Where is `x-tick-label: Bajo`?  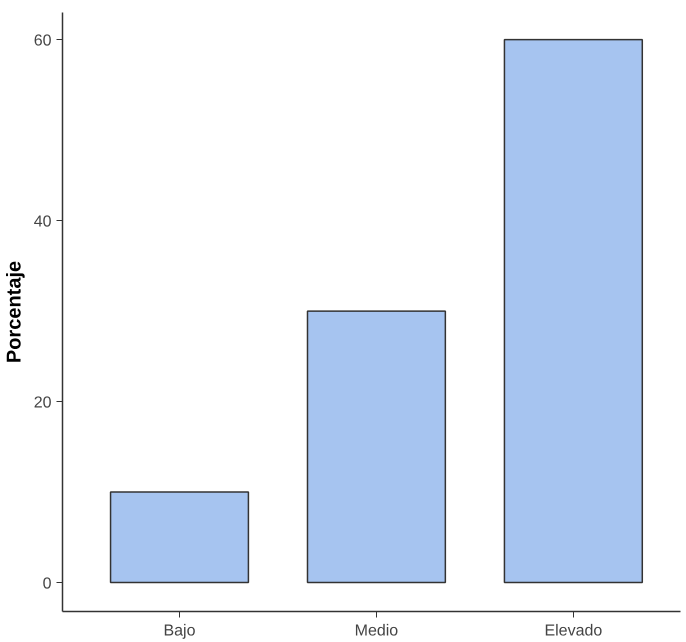 x-tick-label: Bajo is located at coordinates (179, 631).